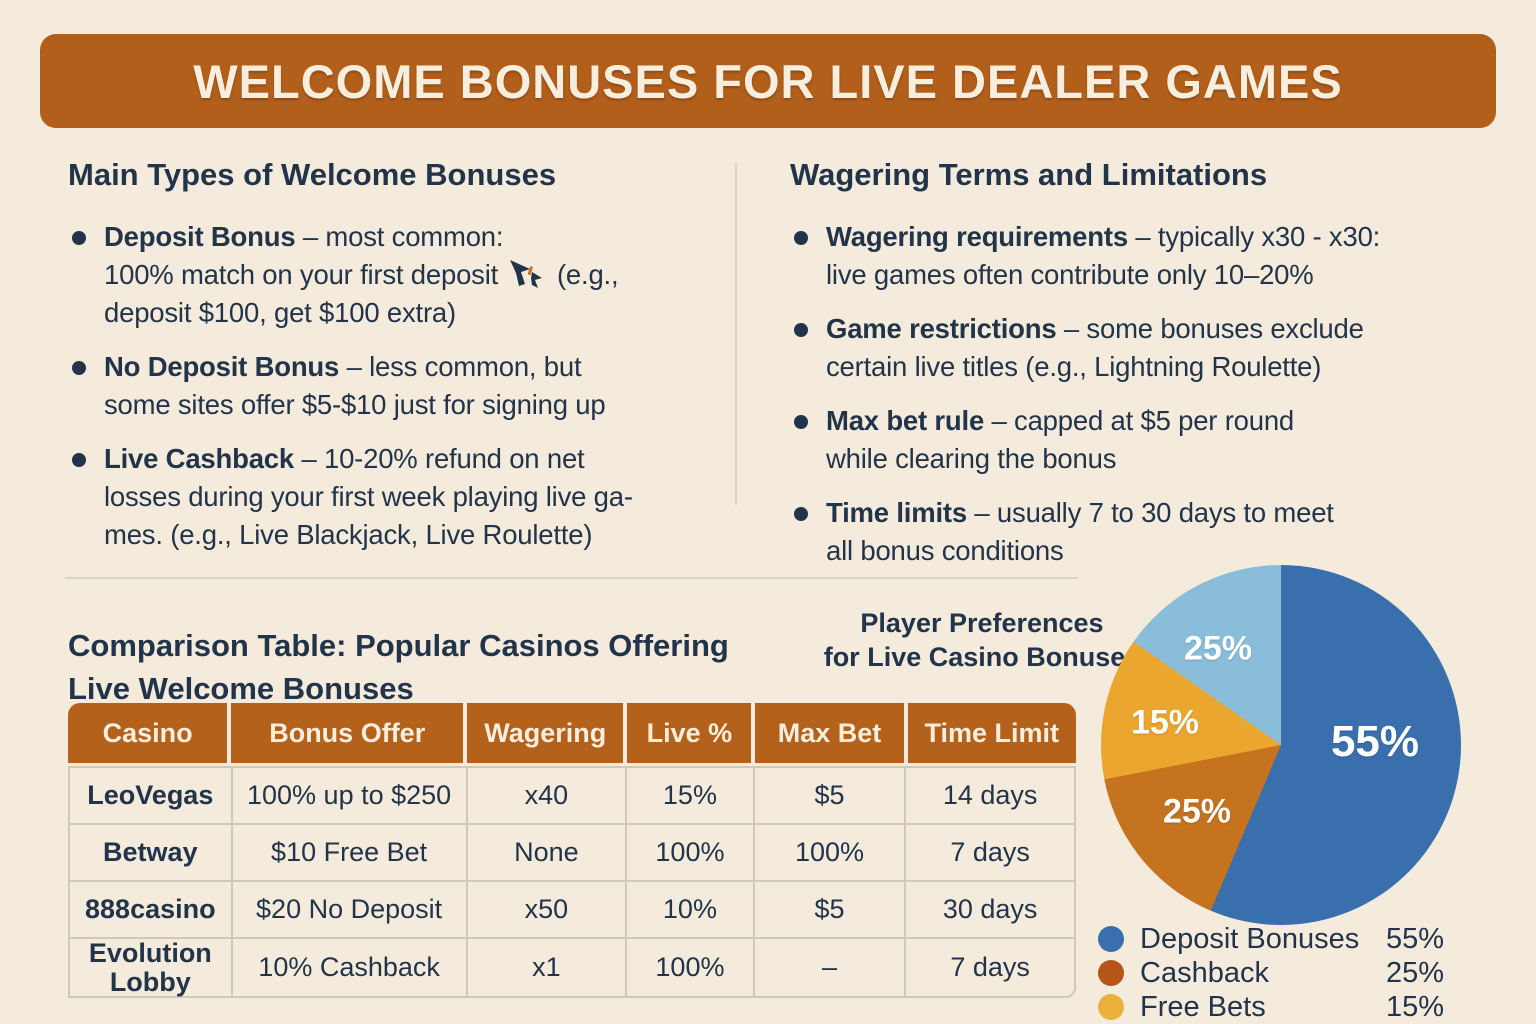  I want to click on legend-label: Deposit Bonuses, so click(1250, 938).